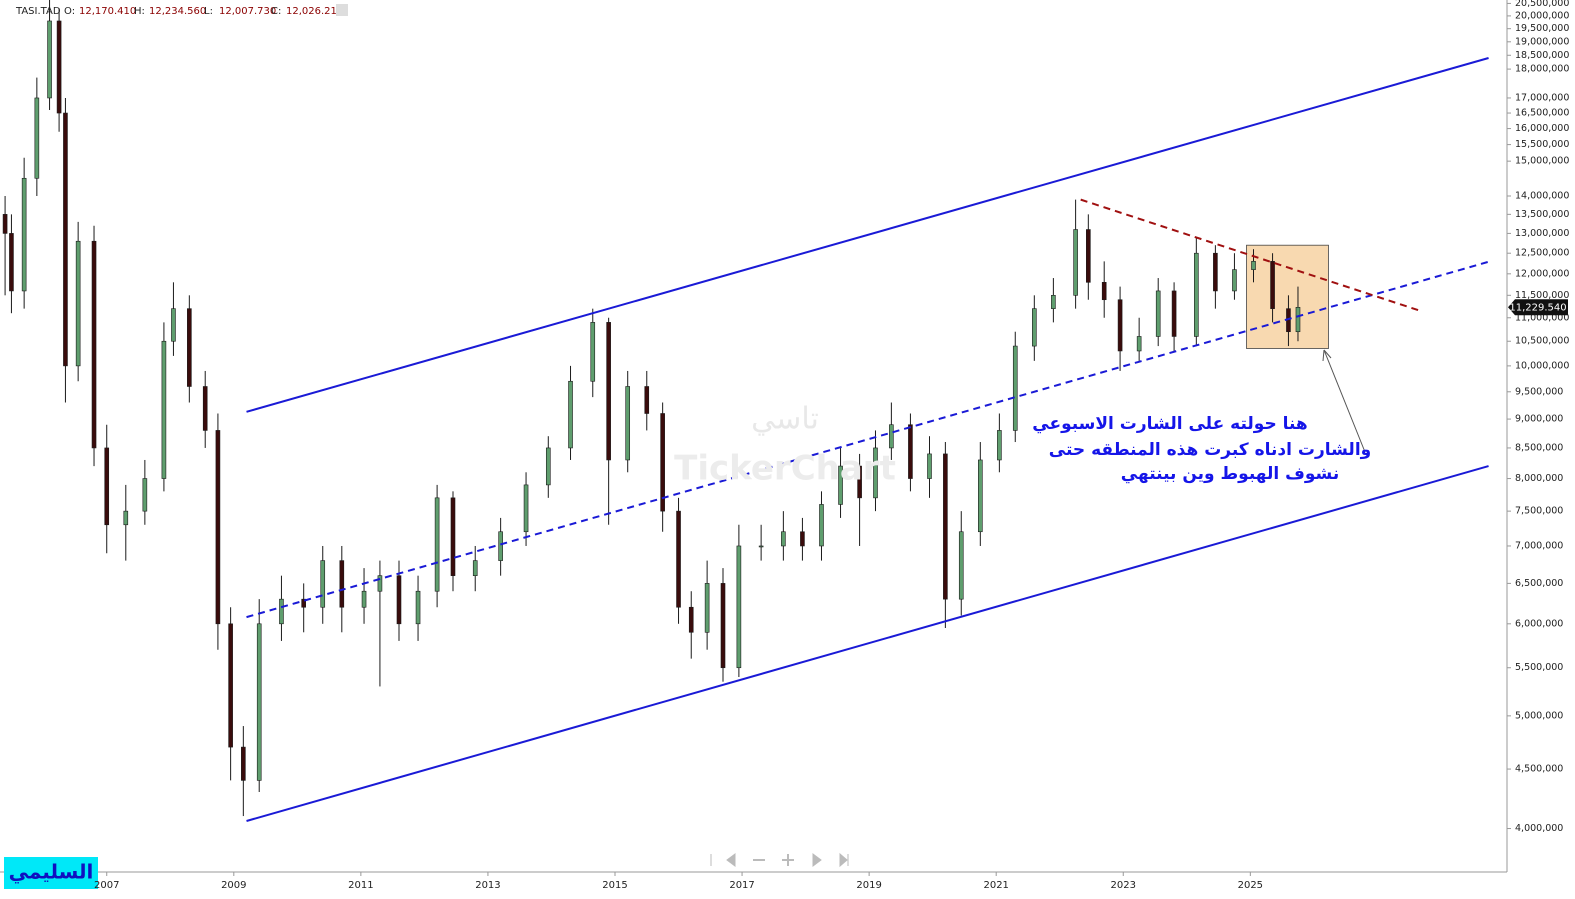 The width and height of the screenshot is (1575, 899). Describe the element at coordinates (1123, 885) in the screenshot. I see `x-tick-label: 2023` at that location.